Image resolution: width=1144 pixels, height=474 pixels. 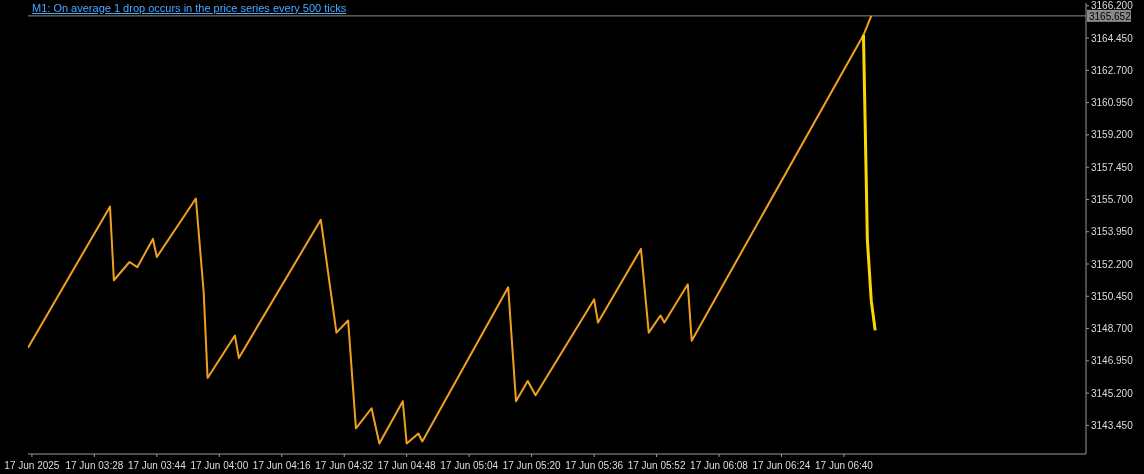 I want to click on x-tick-label: 17 Jun 05:52, so click(x=656, y=465).